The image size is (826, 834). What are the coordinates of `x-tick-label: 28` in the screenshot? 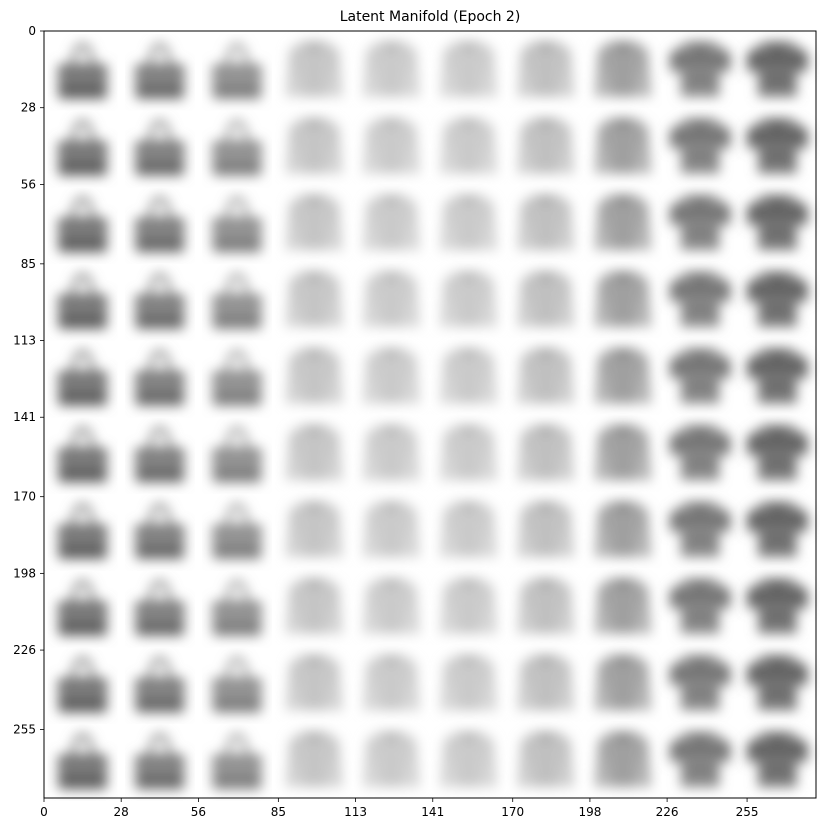 It's located at (121, 812).